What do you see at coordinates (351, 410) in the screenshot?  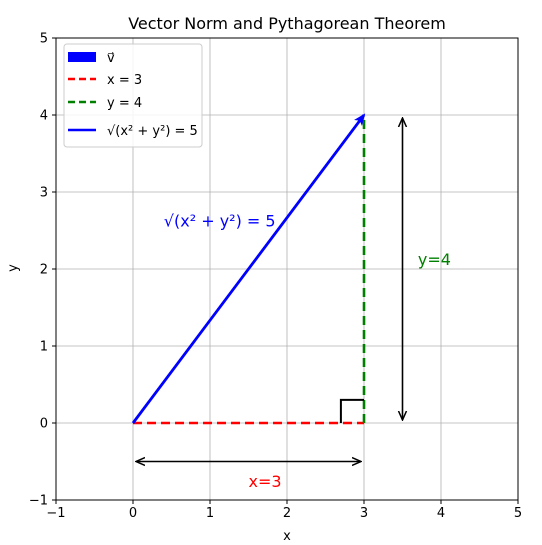 I see `right-angle-marker` at bounding box center [351, 410].